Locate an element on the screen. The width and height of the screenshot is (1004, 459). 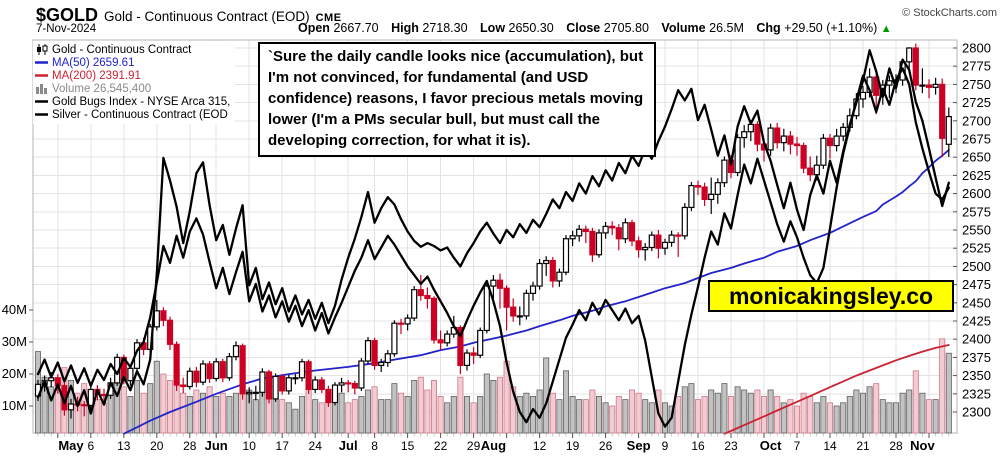
svg-text: 2725 is located at coordinates (976, 102).